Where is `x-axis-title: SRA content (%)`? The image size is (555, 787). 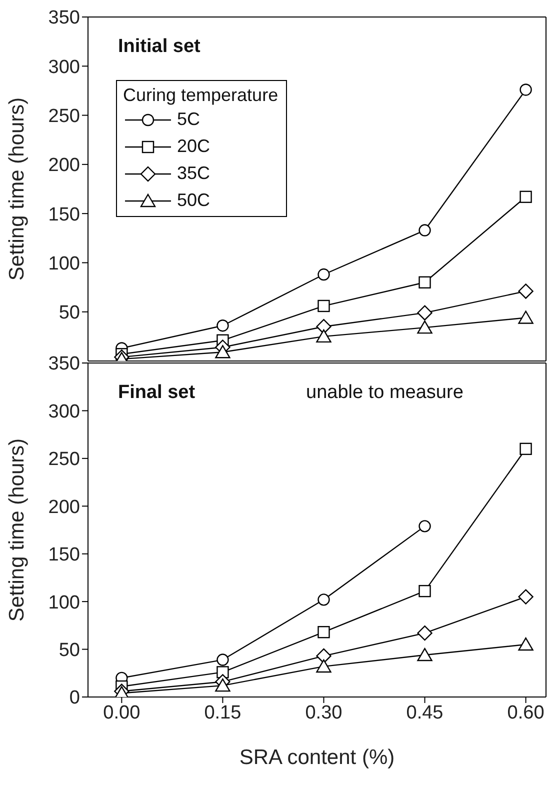
x-axis-title: SRA content (%) is located at coordinates (317, 757).